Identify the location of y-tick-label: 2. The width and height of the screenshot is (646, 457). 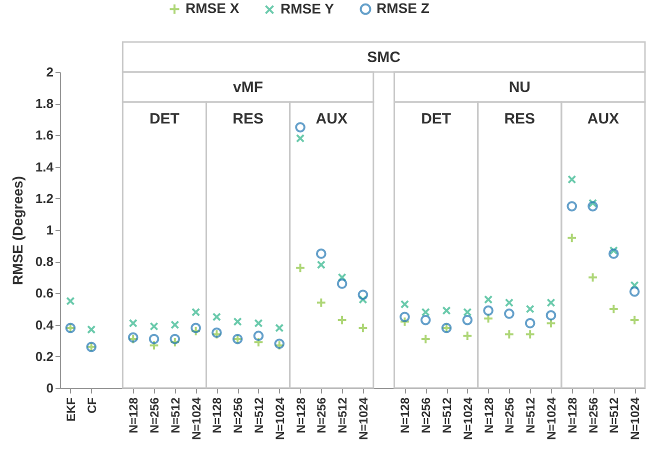
(50, 72).